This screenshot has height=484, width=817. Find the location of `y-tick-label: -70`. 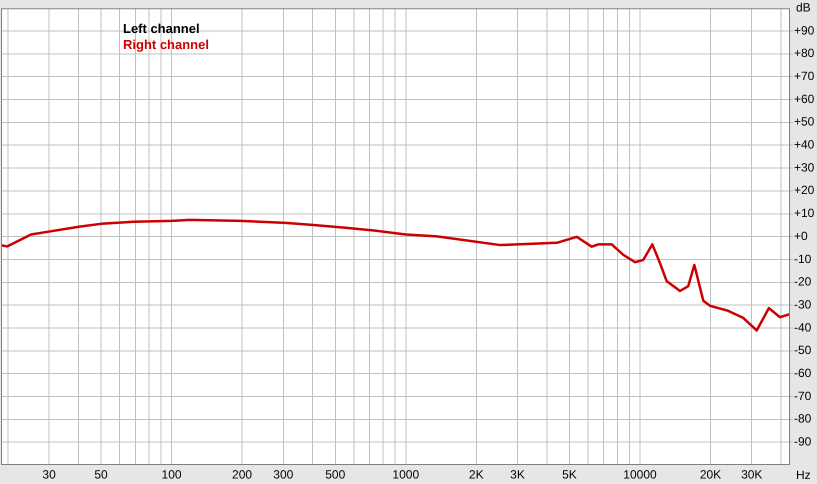

y-tick-label: -70 is located at coordinates (803, 395).